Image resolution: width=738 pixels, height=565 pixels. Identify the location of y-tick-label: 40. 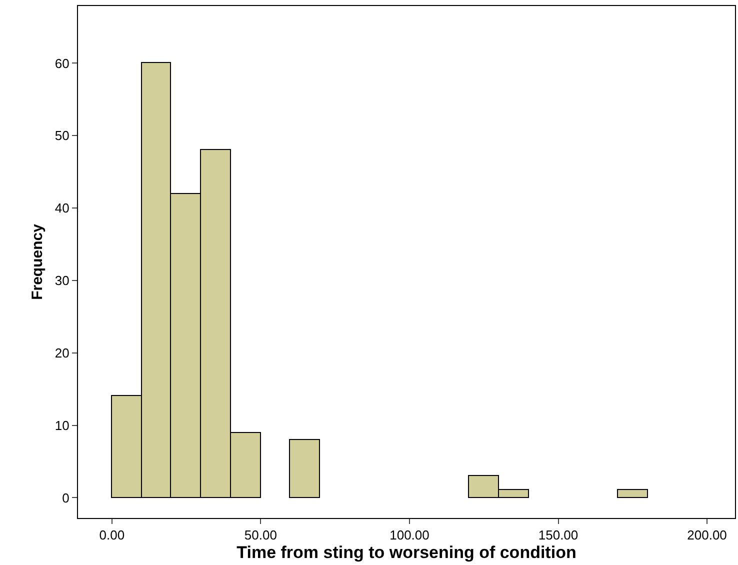
(62, 208).